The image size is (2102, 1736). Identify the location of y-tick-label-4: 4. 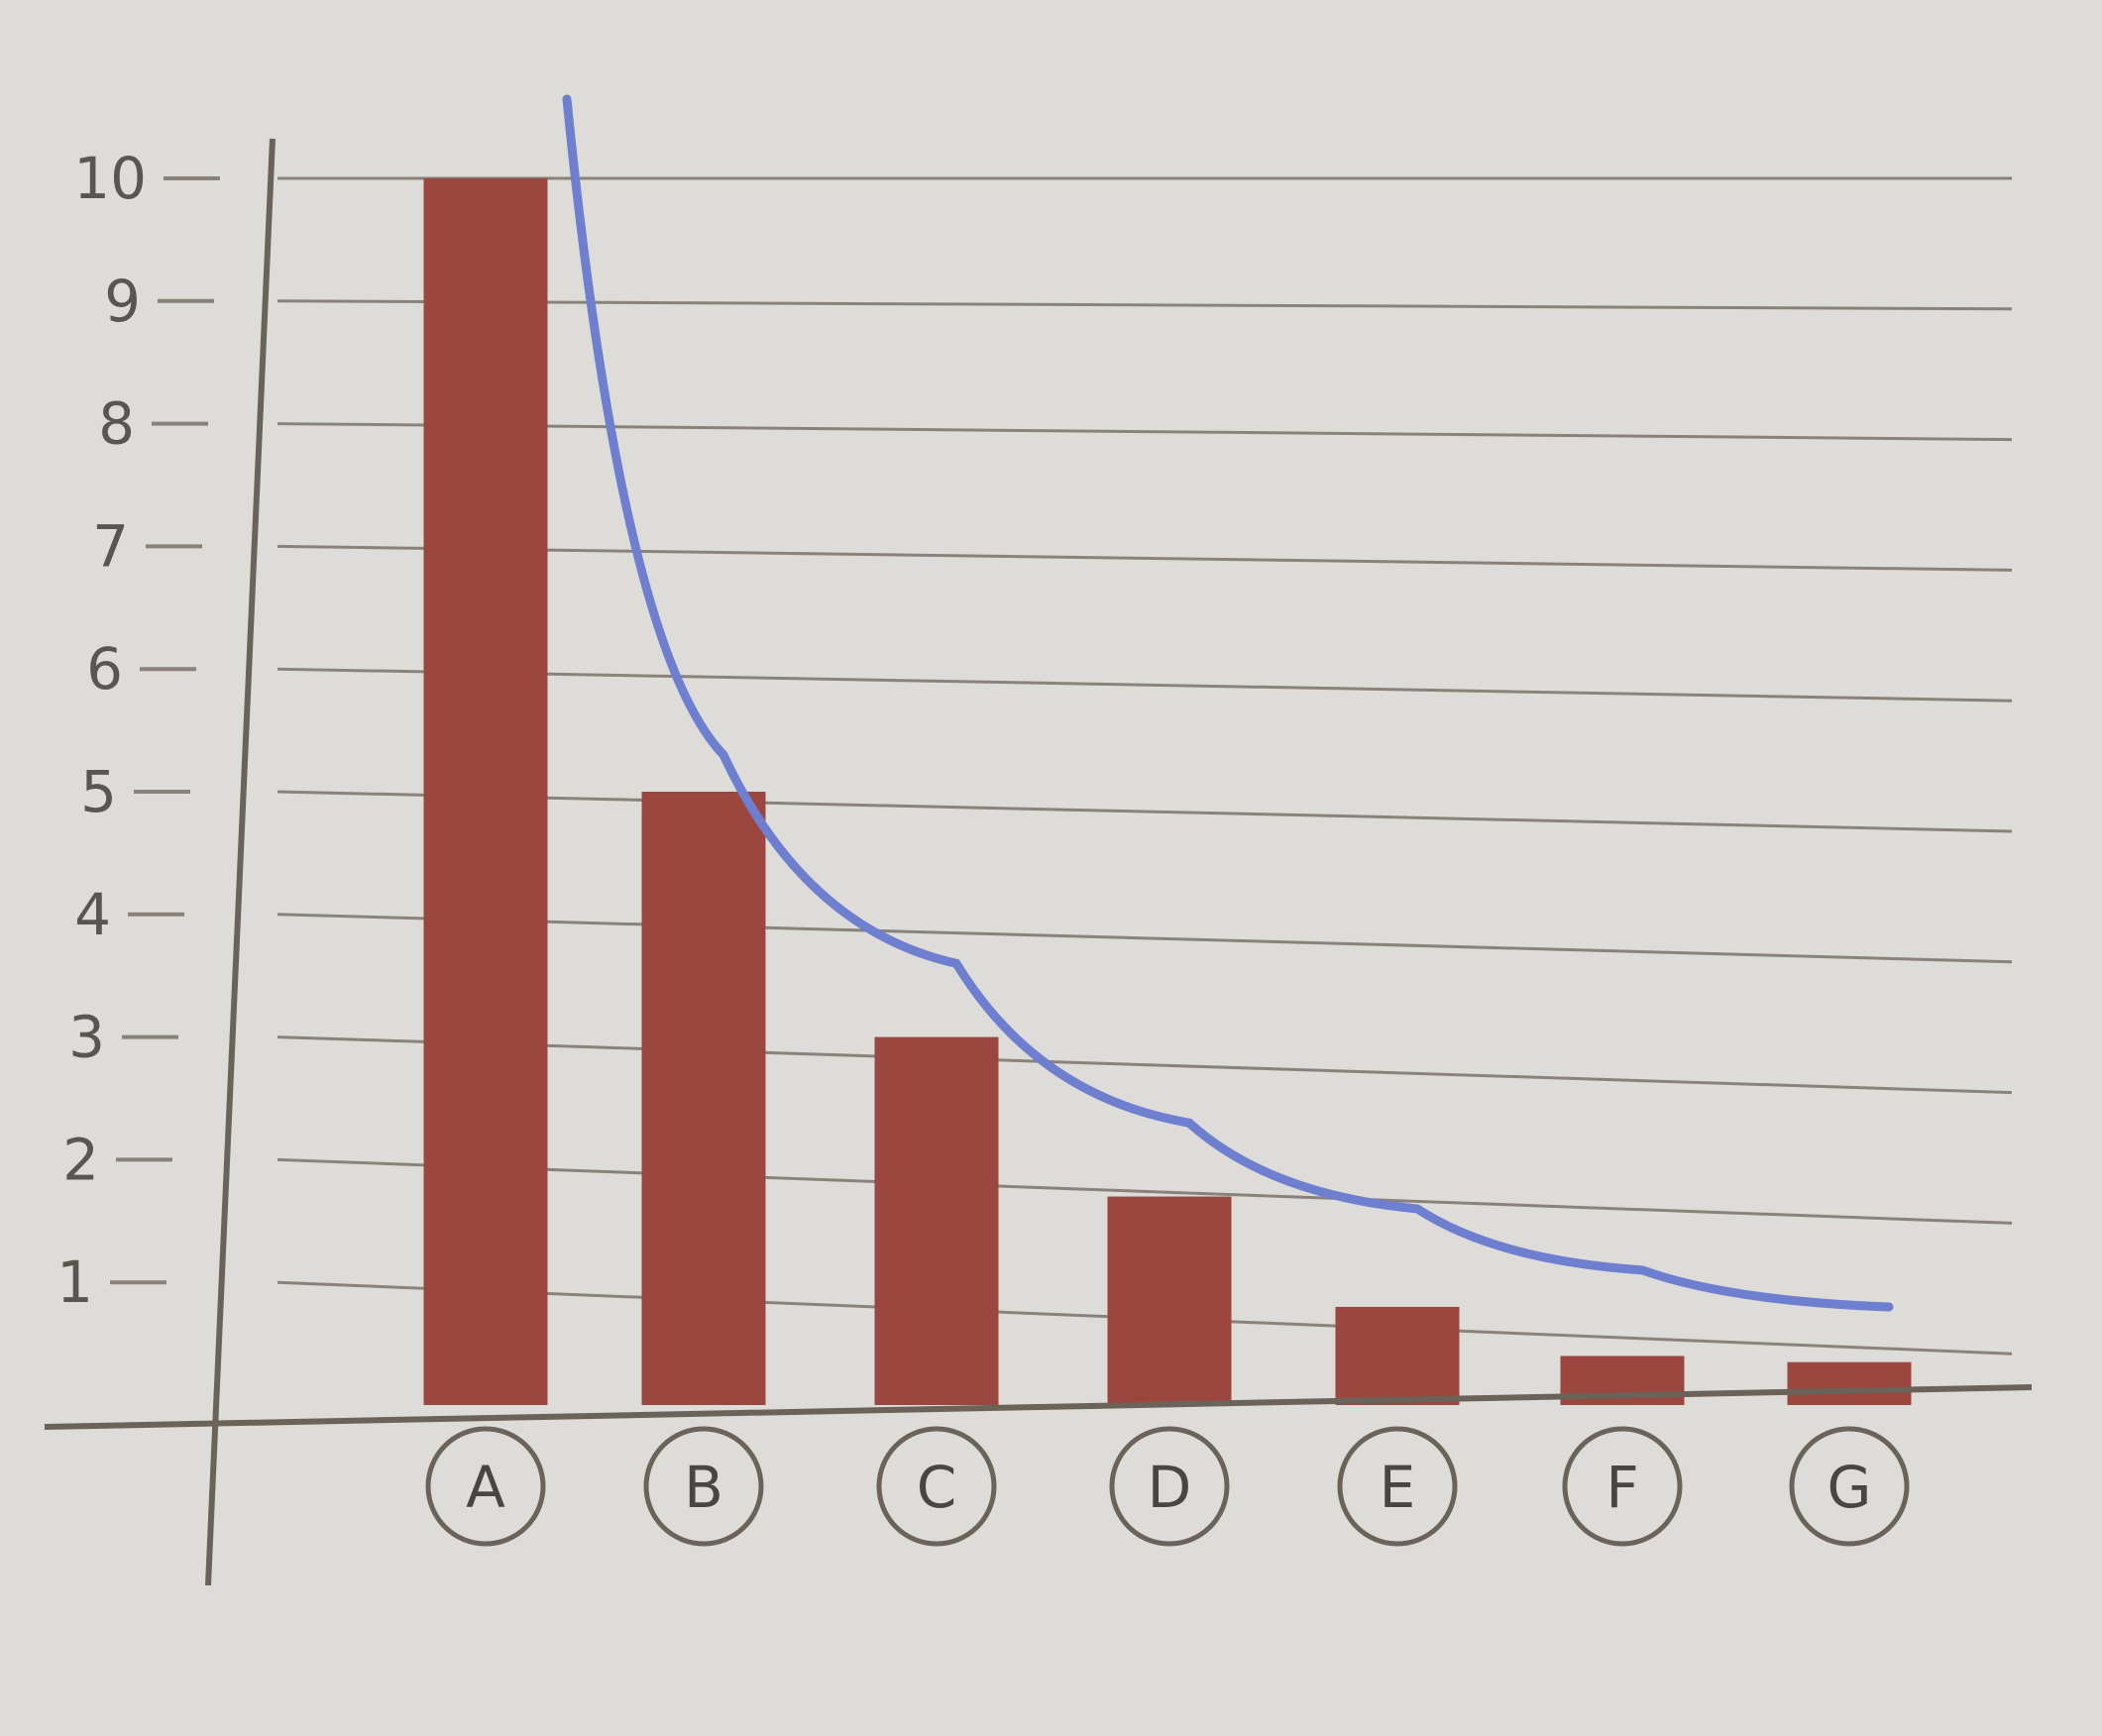
(92, 914).